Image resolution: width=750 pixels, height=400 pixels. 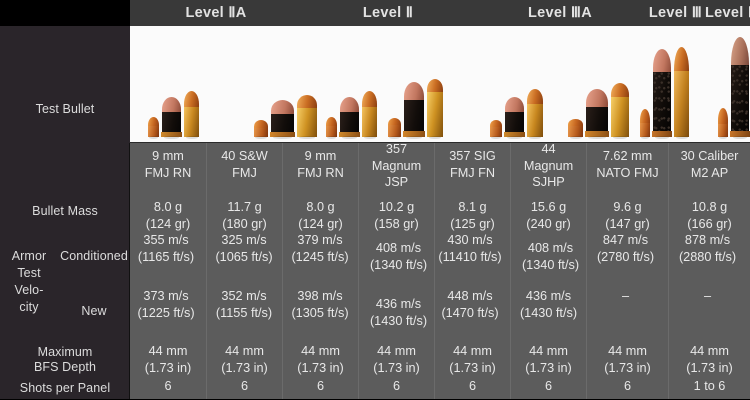 I want to click on cell-test-bullet: 357 SIG FMJ FN, so click(x=472, y=164).